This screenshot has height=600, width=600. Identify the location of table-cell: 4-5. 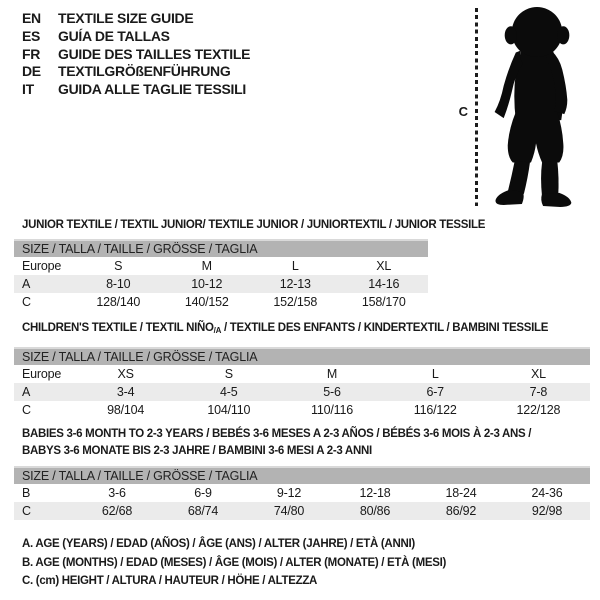
(229, 392).